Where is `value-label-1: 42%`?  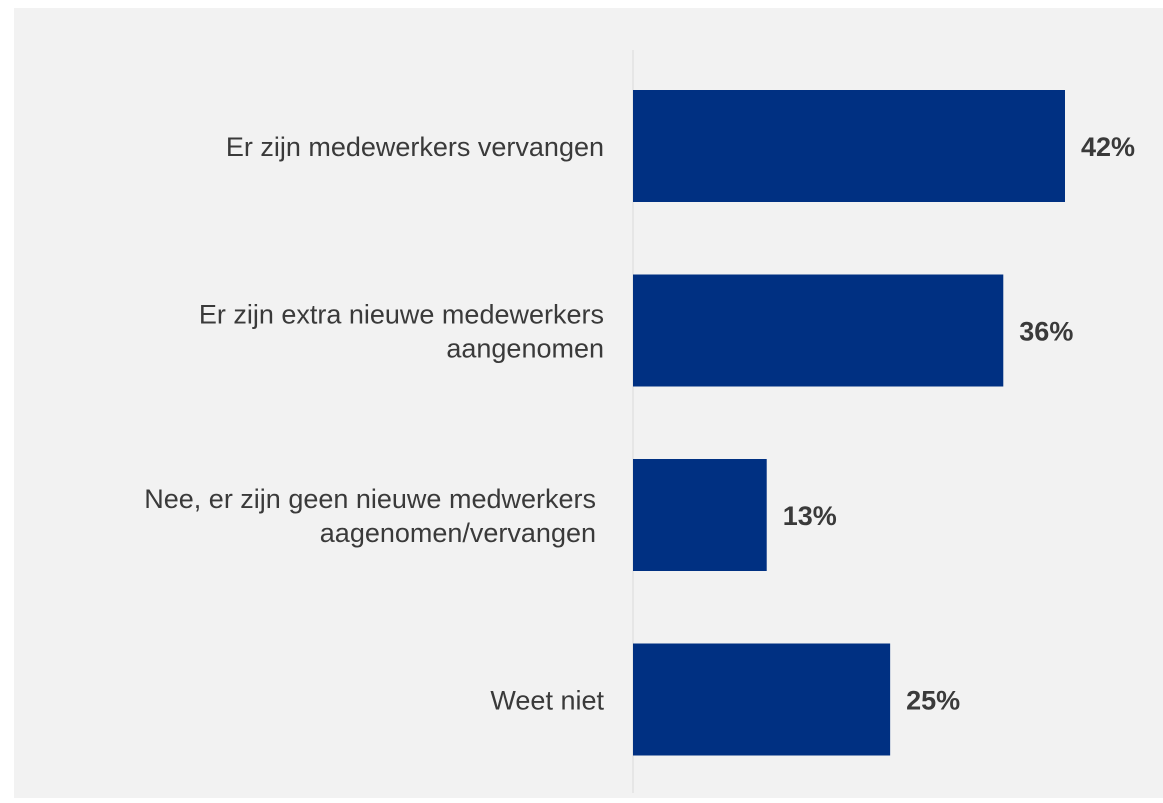 value-label-1: 42% is located at coordinates (1108, 147).